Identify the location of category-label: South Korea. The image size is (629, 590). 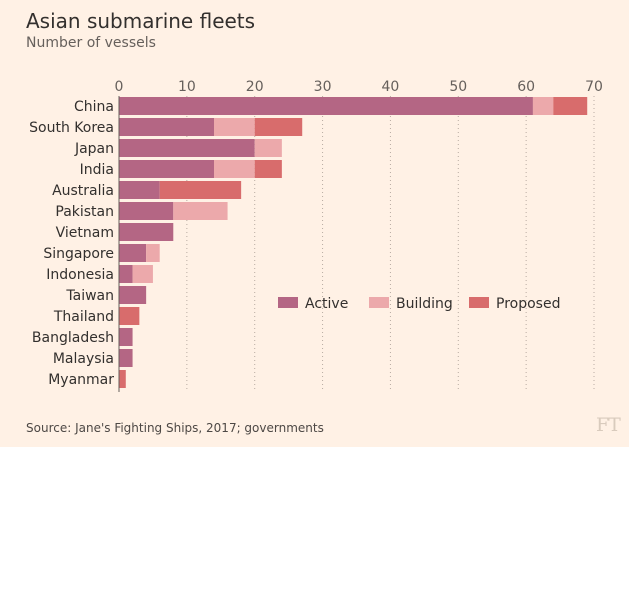
(71, 128).